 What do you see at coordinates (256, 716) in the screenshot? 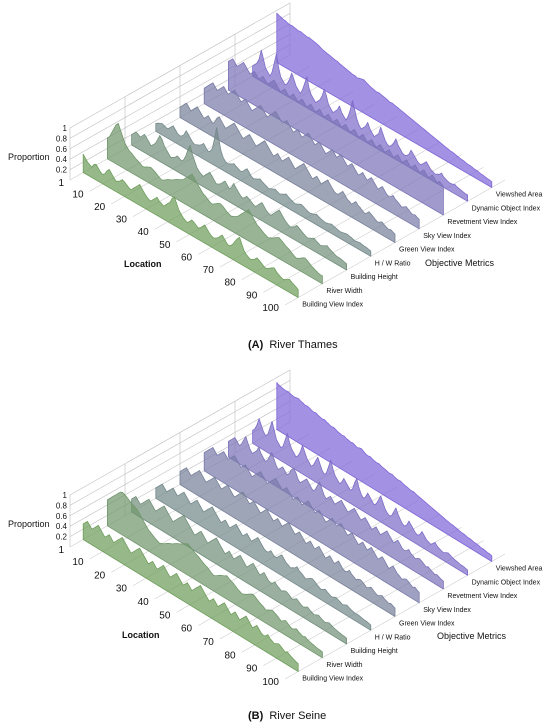
I see `caption-letter: (B)` at bounding box center [256, 716].